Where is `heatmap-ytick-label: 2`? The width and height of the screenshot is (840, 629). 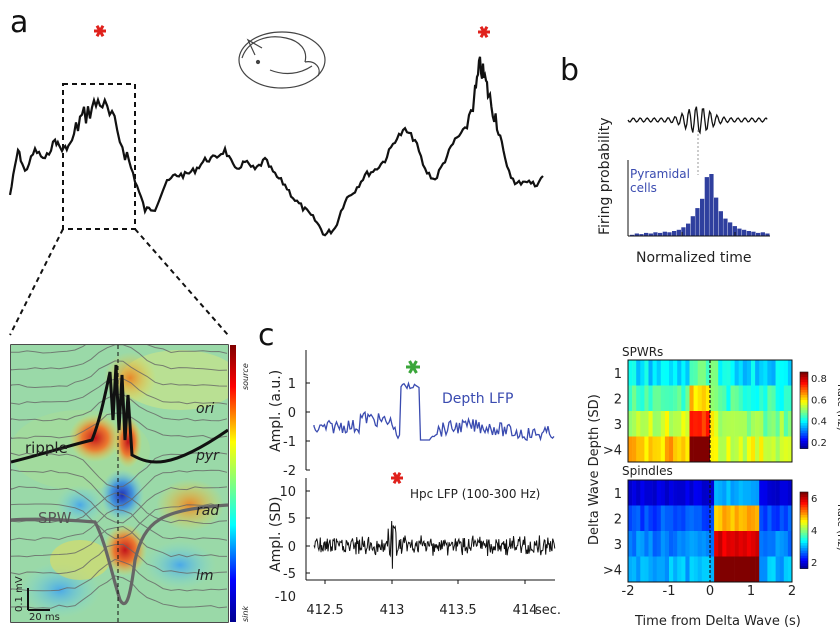 heatmap-ytick-label: 2 is located at coordinates (618, 519).